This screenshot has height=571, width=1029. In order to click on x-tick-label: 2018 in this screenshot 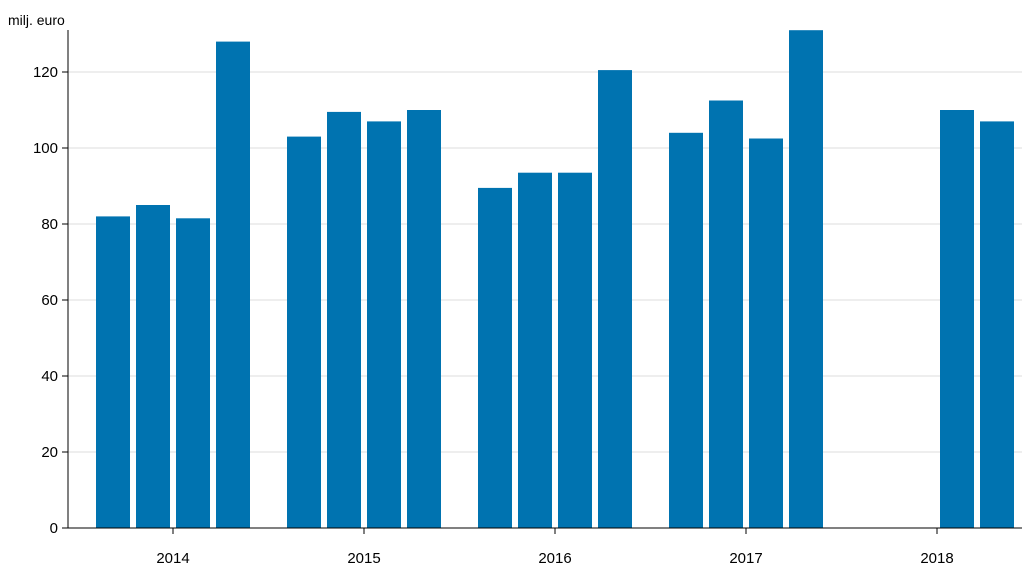, I will do `click(936, 558)`.